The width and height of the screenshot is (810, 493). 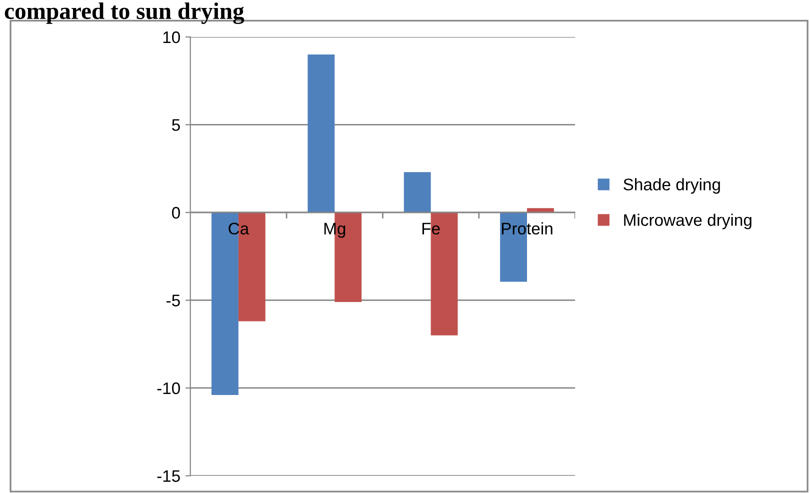 I want to click on y-tick-label: -15, so click(x=168, y=476).